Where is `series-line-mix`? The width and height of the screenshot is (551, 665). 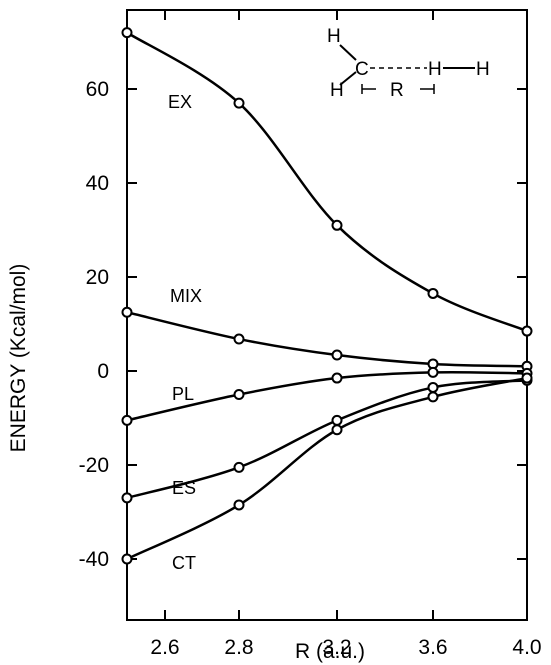
series-line-mix is located at coordinates (327, 339).